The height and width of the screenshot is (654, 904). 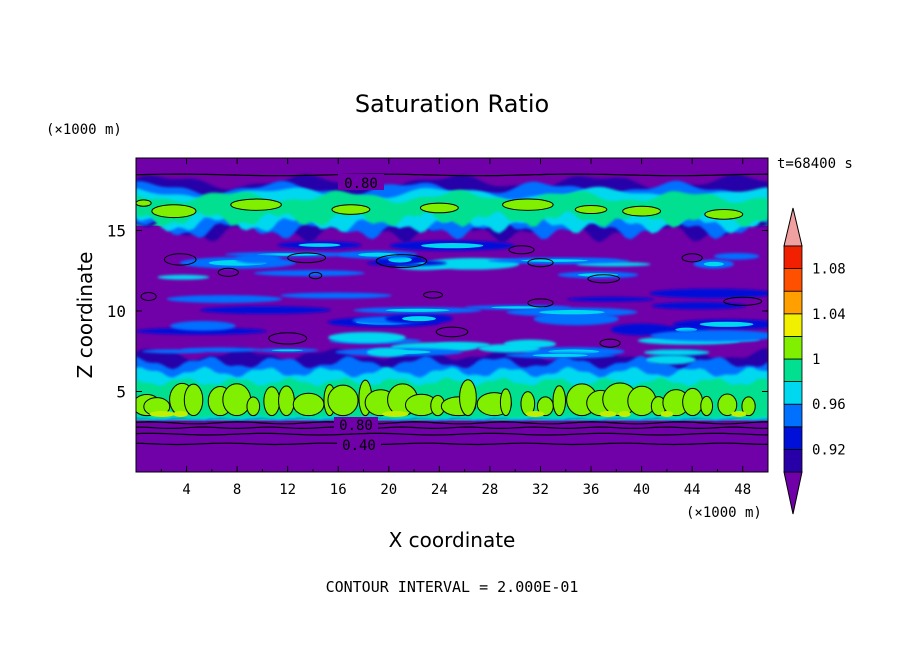 I want to click on x-axis-title: X coordinate, so click(x=452, y=540).